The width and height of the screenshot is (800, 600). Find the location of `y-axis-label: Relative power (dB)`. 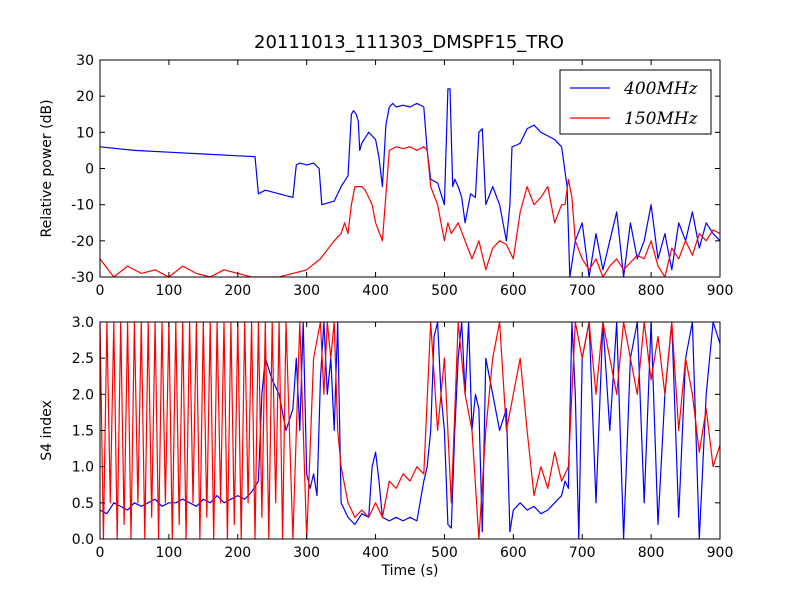

y-axis-label: Relative power (dB) is located at coordinates (47, 168).